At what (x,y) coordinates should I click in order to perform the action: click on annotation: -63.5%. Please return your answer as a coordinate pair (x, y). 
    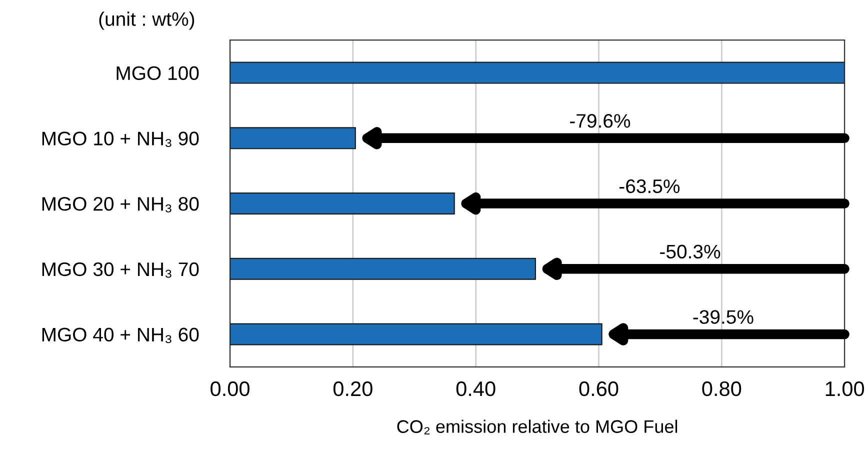
    Looking at the image, I should click on (650, 186).